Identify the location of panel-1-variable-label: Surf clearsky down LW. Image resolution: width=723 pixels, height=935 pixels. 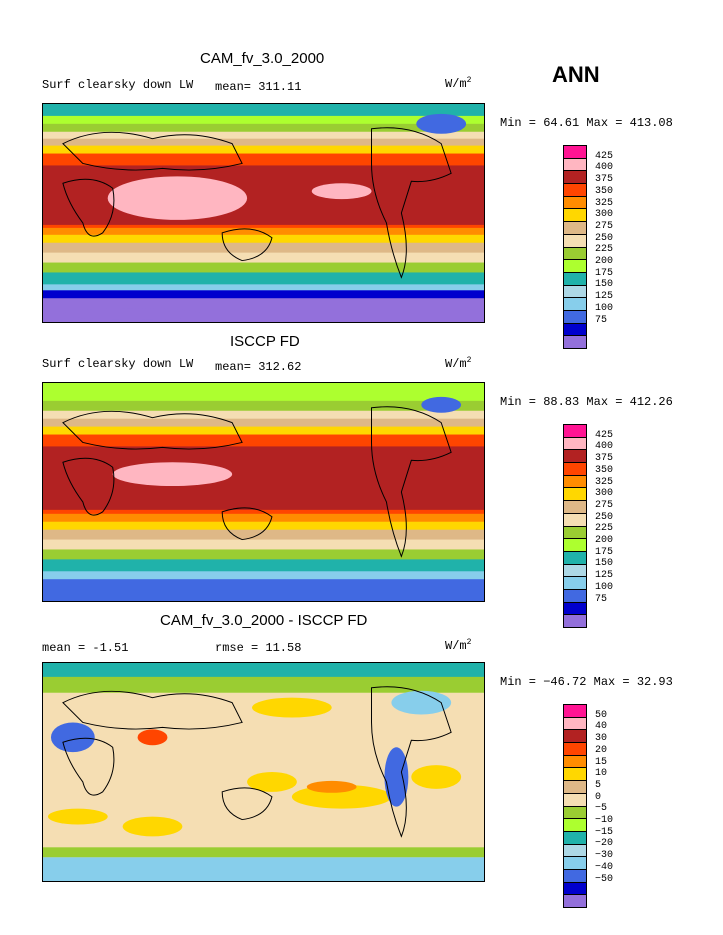
(118, 85).